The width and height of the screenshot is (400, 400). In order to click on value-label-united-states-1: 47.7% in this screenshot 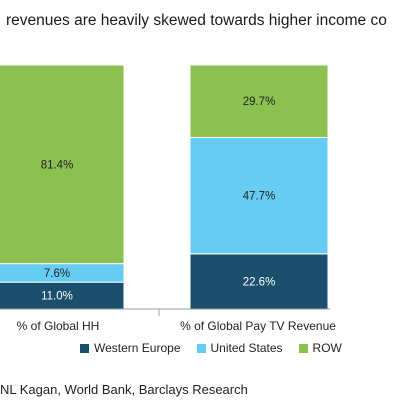, I will do `click(259, 197)`.